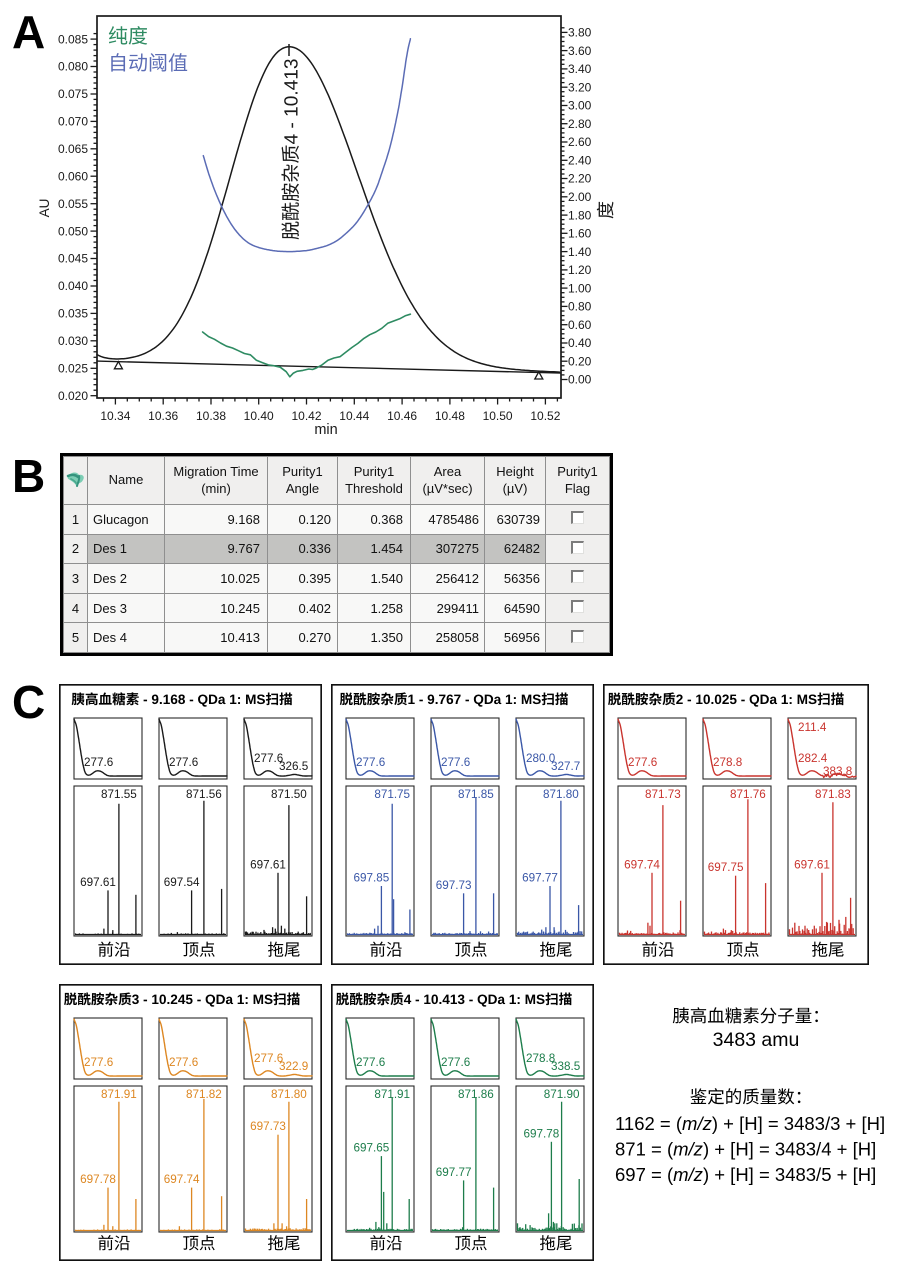 The height and width of the screenshot is (1280, 906). I want to click on svg-text: 0.070, so click(73, 122).